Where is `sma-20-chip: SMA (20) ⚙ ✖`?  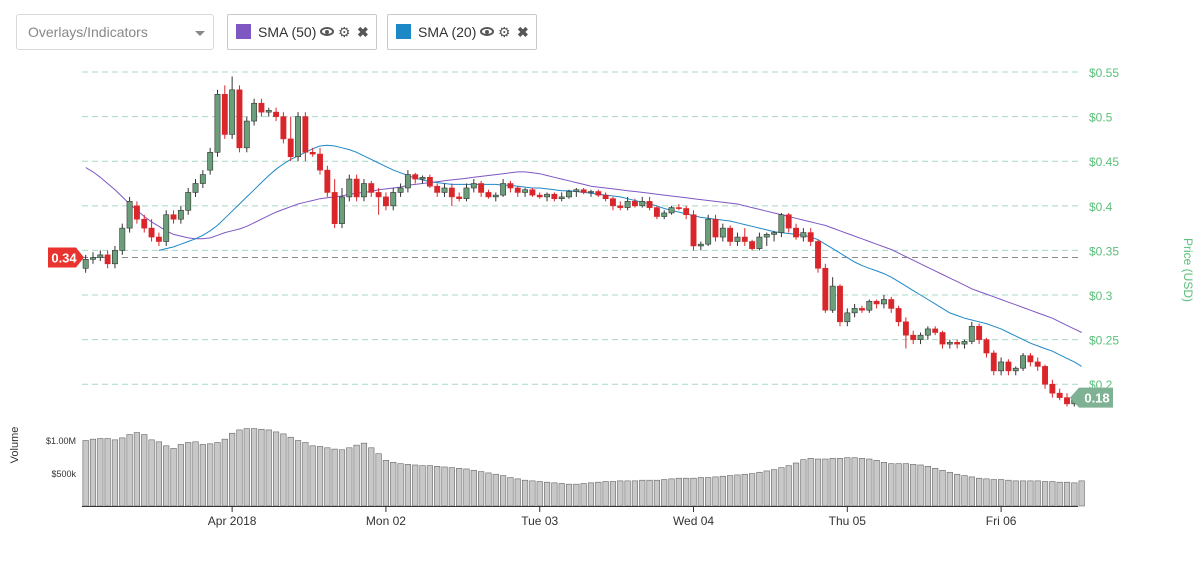 sma-20-chip: SMA (20) ⚙ ✖ is located at coordinates (462, 32).